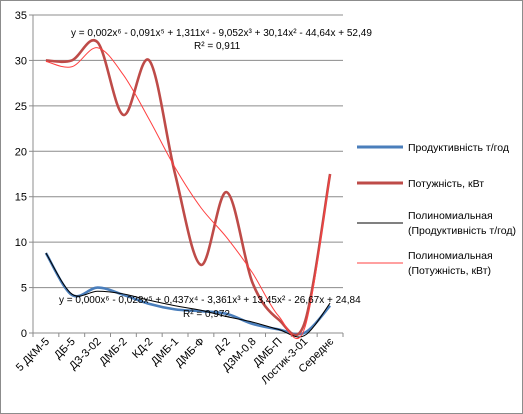 This screenshot has height=414, width=523. I want to click on y-tick-label: 5, so click(24, 289).